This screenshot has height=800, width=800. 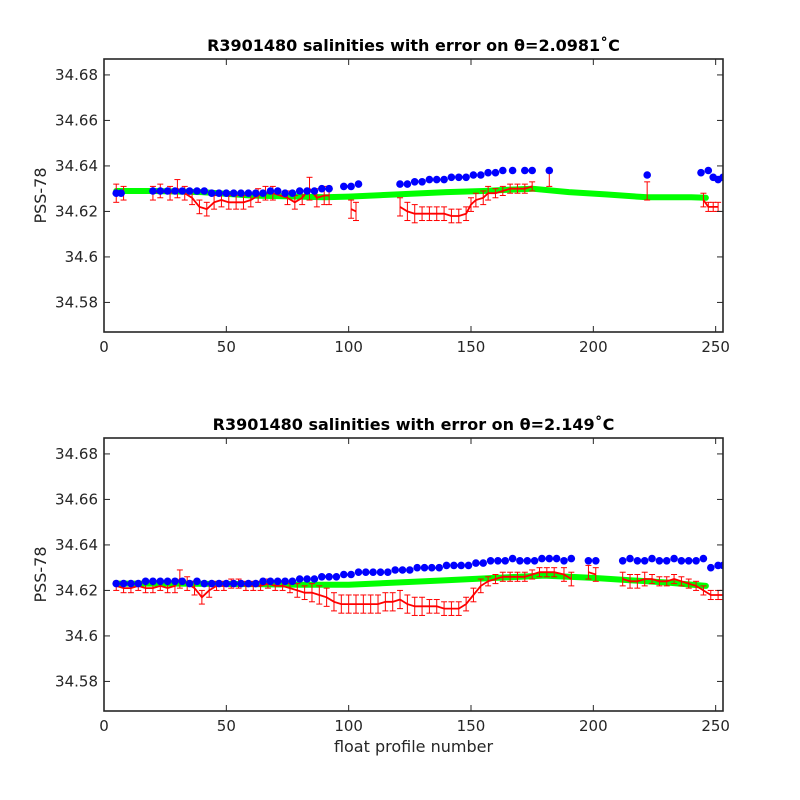 I want to click on y-tick-label: 34.58, so click(x=76, y=681).